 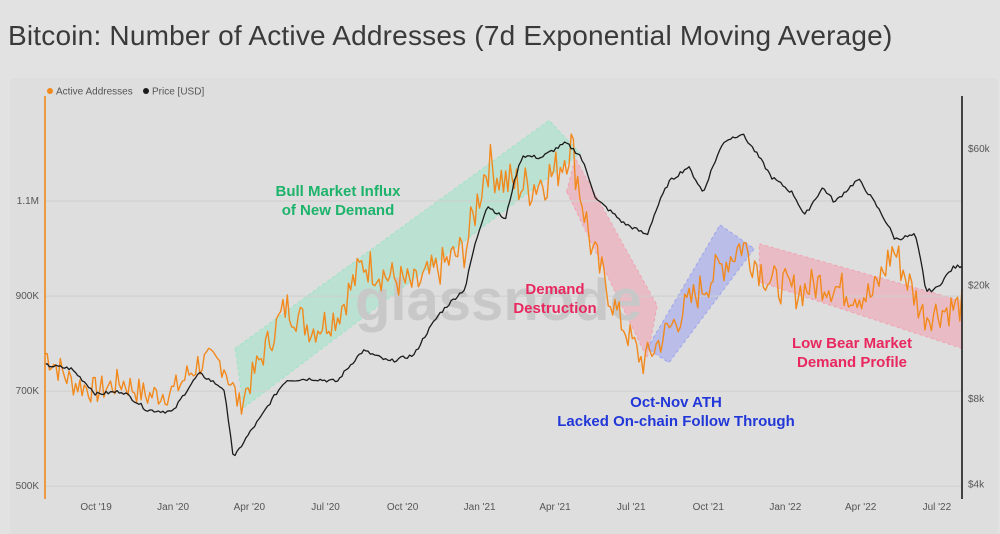 I want to click on x-tick-label: Apr '21, so click(x=555, y=507).